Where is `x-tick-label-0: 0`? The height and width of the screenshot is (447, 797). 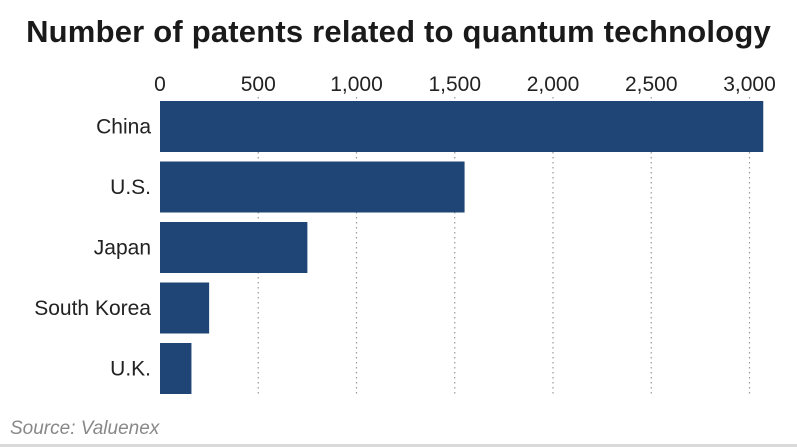 x-tick-label-0: 0 is located at coordinates (160, 84).